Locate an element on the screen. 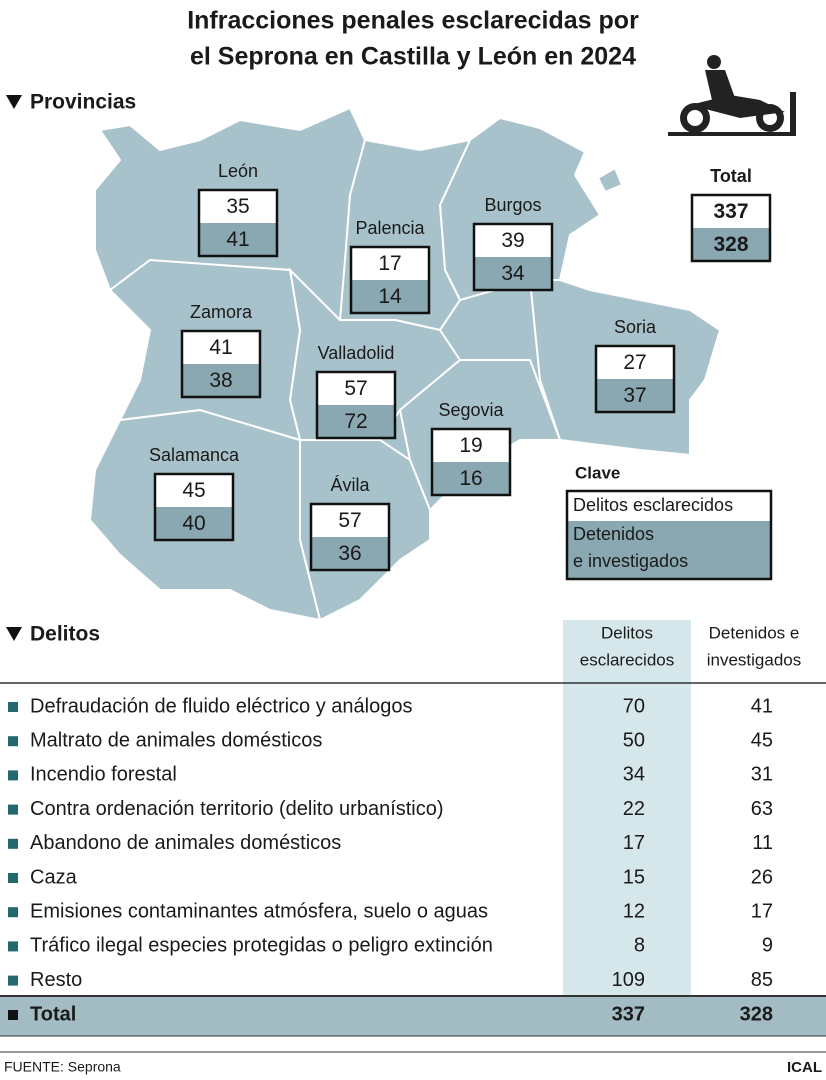 This screenshot has width=826, height=1080. detenidos-value: 37 is located at coordinates (634, 395).